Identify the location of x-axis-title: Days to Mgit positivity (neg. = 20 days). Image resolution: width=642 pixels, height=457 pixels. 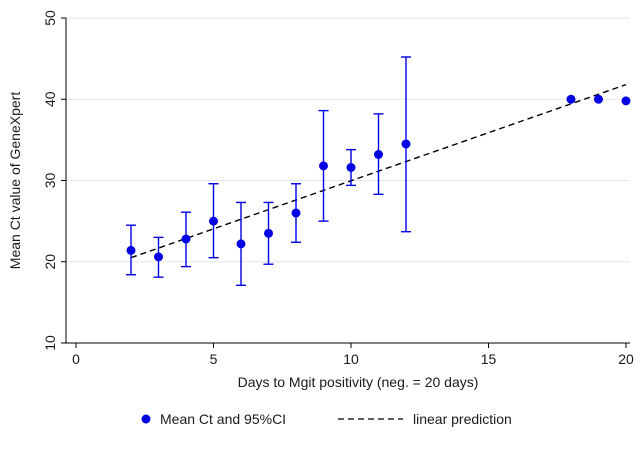
(358, 382).